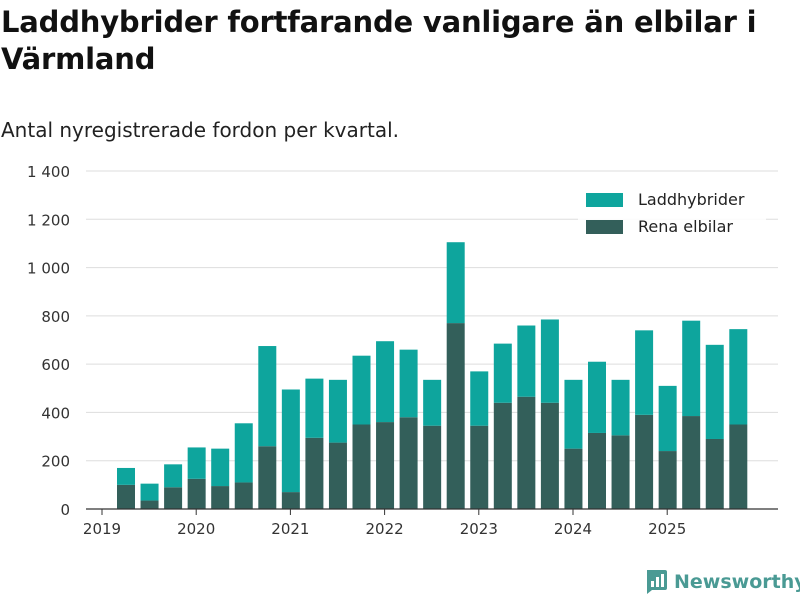 The height and width of the screenshot is (600, 800). Describe the element at coordinates (55, 462) in the screenshot. I see `y-tick-label: 200` at that location.